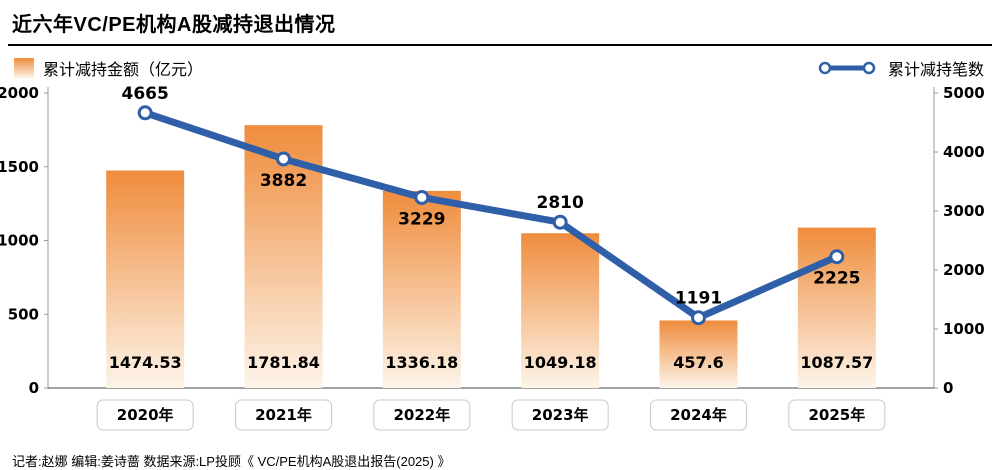  What do you see at coordinates (19, 241) in the screenshot?
I see `left-axis-tick-label: 1000` at bounding box center [19, 241].